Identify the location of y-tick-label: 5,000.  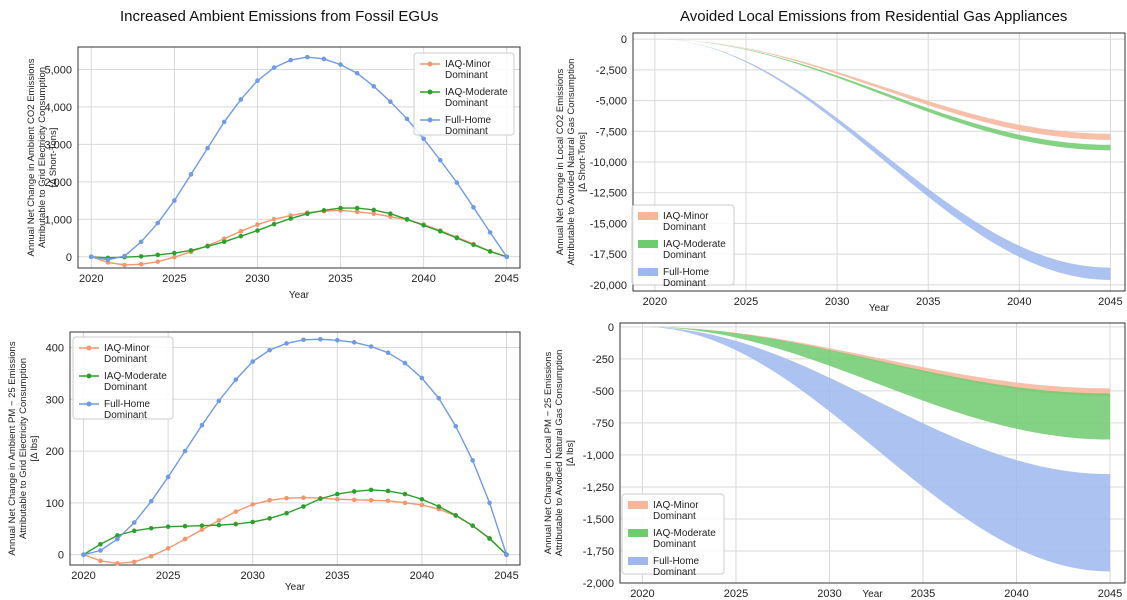
(58, 70).